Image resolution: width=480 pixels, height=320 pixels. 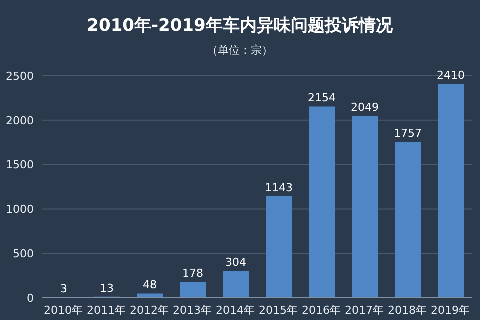 What do you see at coordinates (407, 310) in the screenshot?
I see `x-tick-label: 2018年` at bounding box center [407, 310].